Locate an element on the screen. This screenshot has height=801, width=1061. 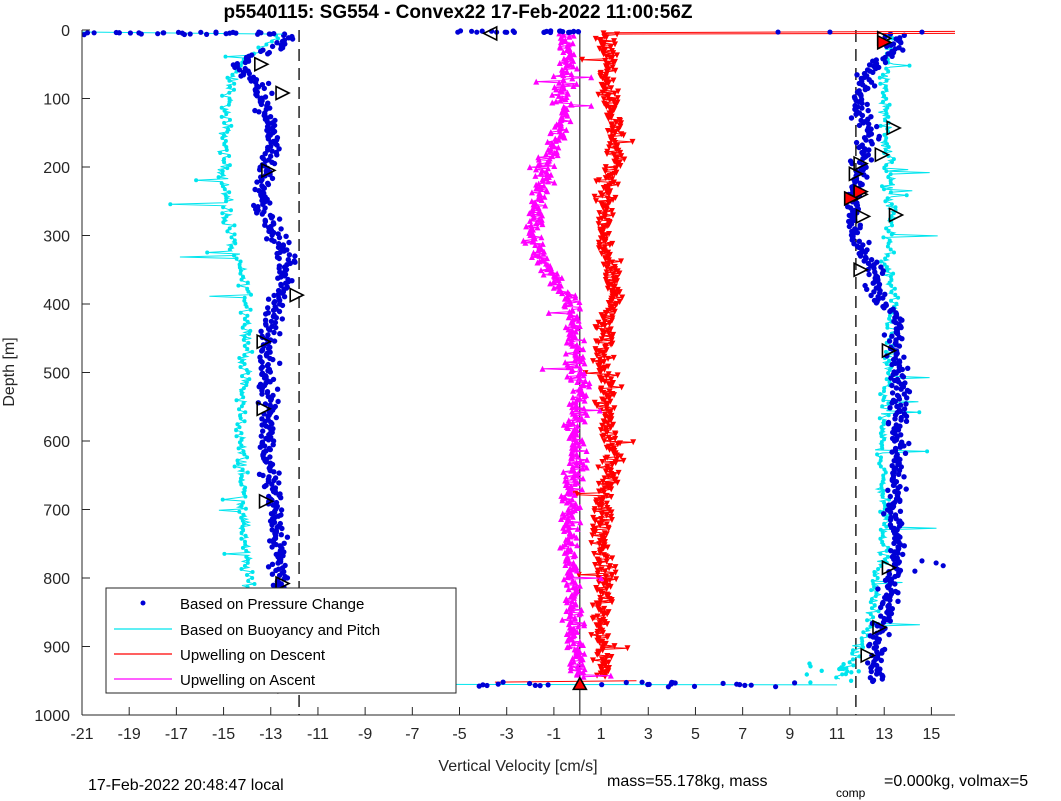
x-tick-label: -15 is located at coordinates (223, 734).